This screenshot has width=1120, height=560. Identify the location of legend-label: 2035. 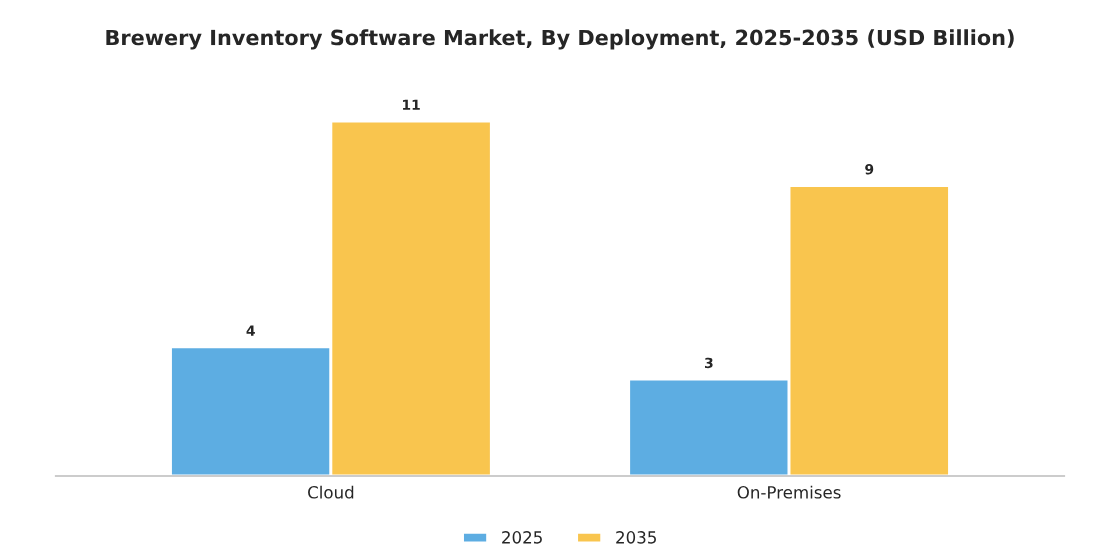
(636, 537).